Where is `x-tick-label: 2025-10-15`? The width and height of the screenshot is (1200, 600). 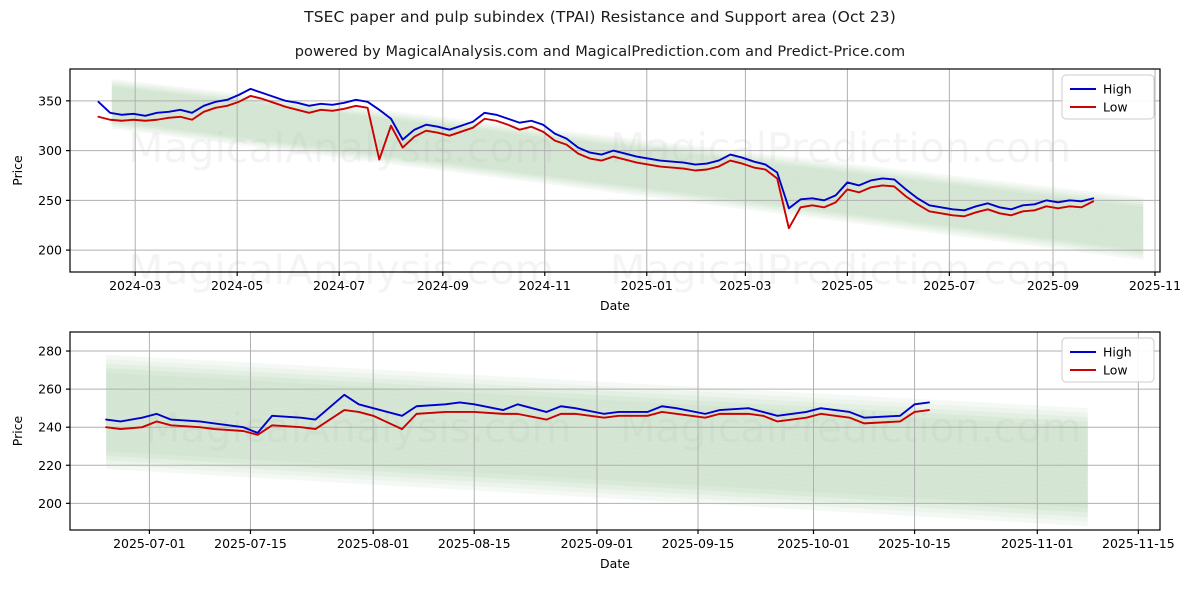 x-tick-label: 2025-10-15 is located at coordinates (914, 543).